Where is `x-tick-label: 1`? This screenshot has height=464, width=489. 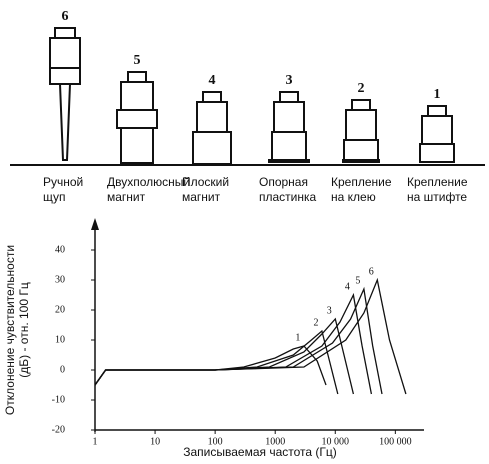
x-tick-label: 1 is located at coordinates (95, 441).